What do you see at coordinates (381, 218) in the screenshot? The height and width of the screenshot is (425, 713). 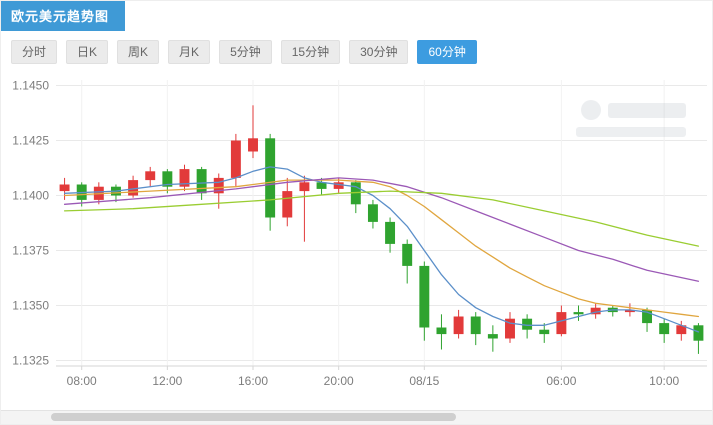 I see `ma-green-line` at bounding box center [381, 218].